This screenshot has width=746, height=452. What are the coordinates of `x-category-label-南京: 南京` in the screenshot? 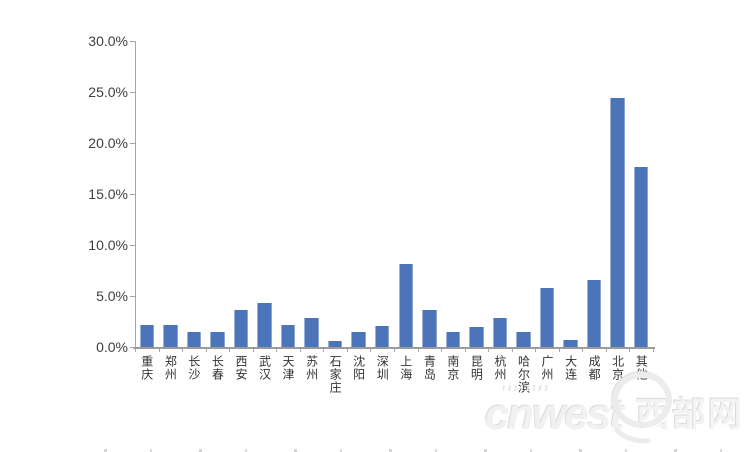 It's located at (452, 368).